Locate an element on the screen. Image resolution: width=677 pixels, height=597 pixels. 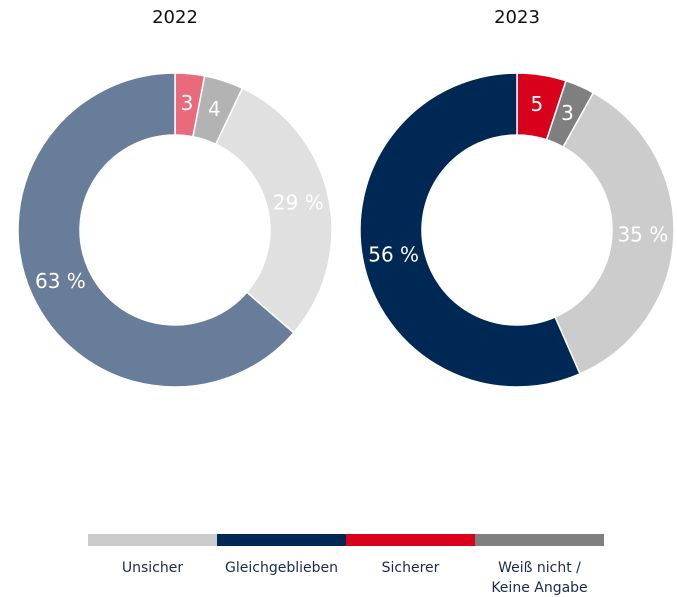
chart-title: 2022 is located at coordinates (175, 17).